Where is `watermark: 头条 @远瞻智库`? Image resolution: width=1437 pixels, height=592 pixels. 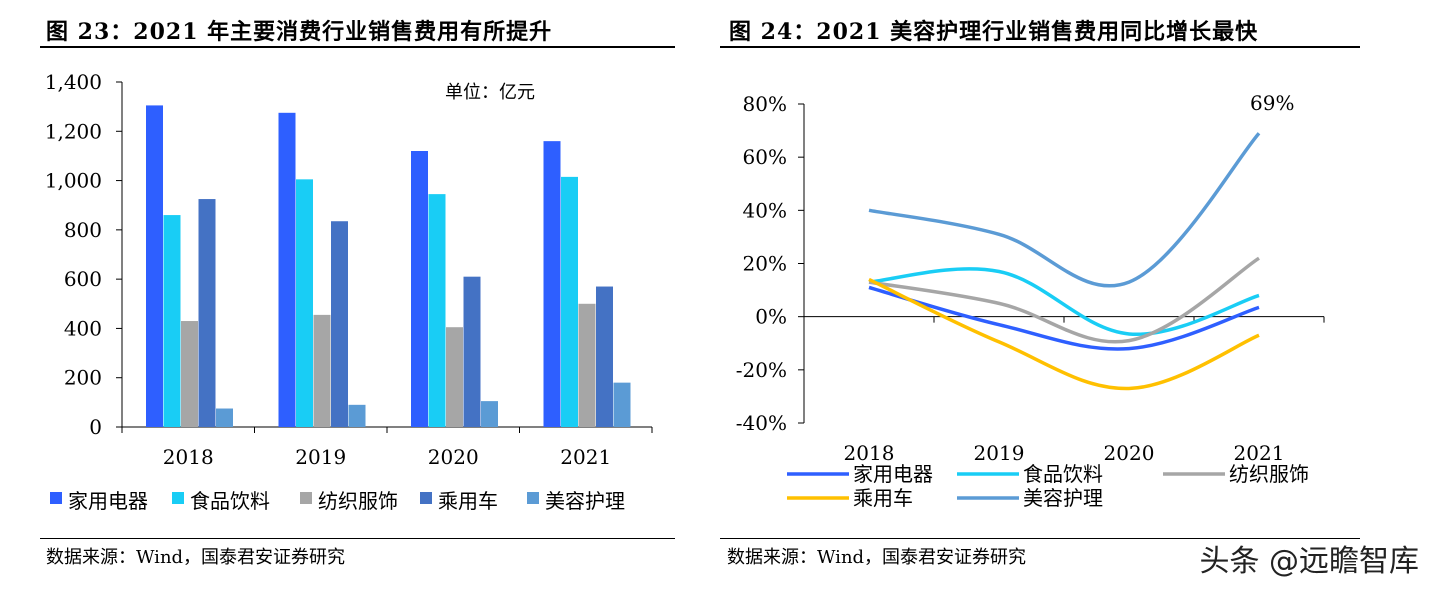
watermark: 头条 @远瞻智库 is located at coordinates (1309, 561).